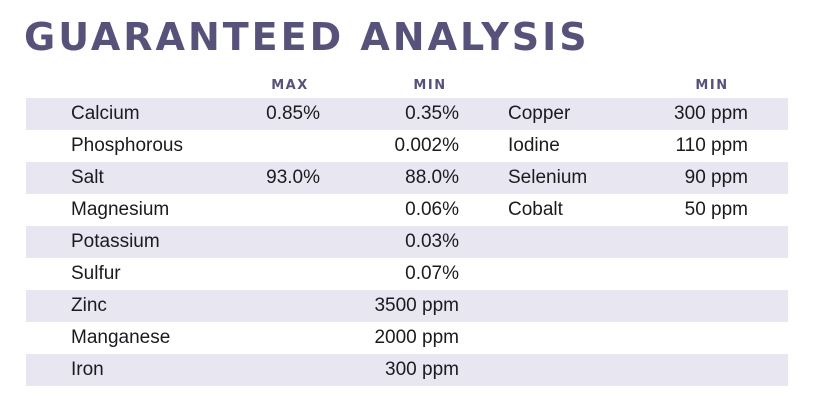 The width and height of the screenshot is (814, 420). What do you see at coordinates (432, 209) in the screenshot?
I see `min-value: 0.06%` at bounding box center [432, 209].